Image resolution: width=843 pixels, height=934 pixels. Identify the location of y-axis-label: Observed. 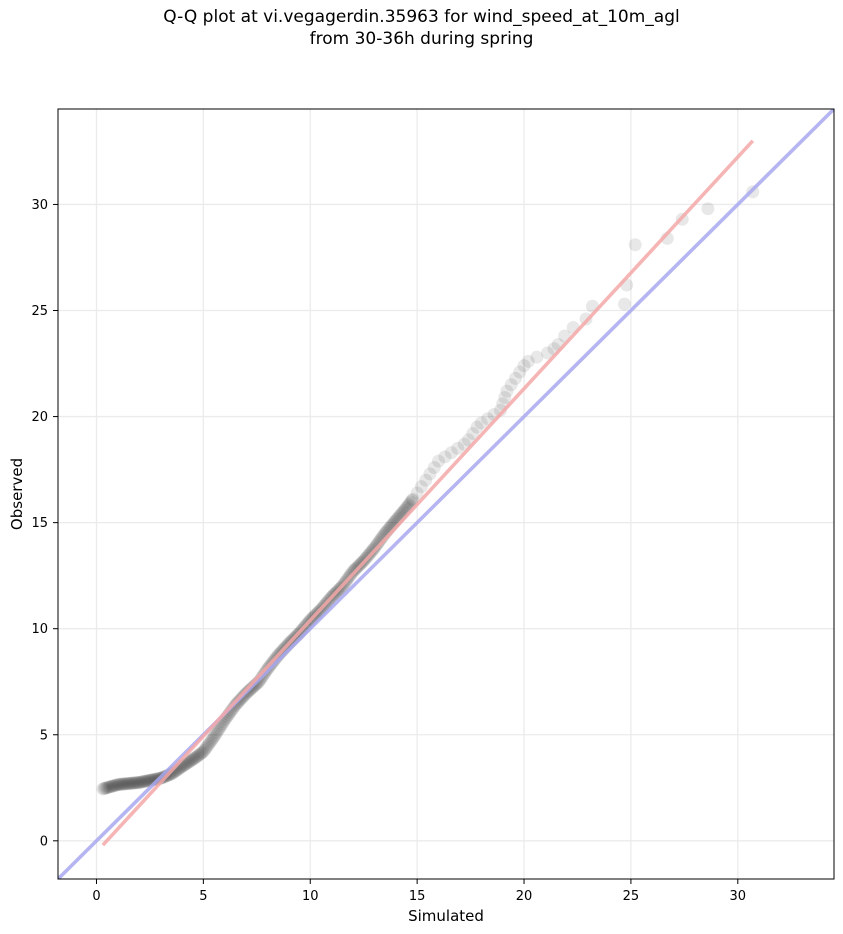
(17, 494).